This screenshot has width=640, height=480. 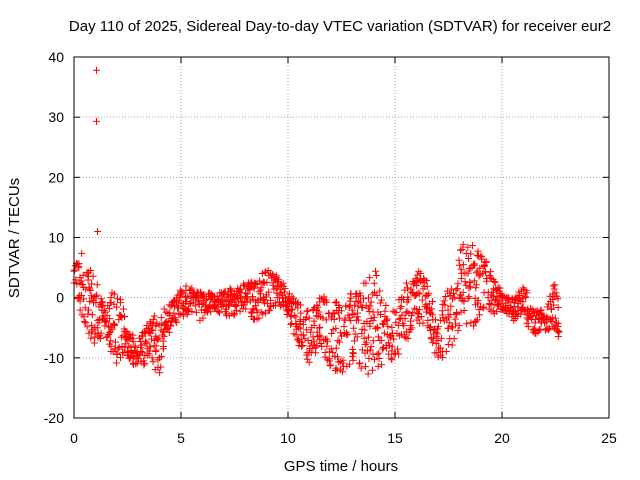 What do you see at coordinates (341, 466) in the screenshot?
I see `x-axis-label: GPS time / hours` at bounding box center [341, 466].